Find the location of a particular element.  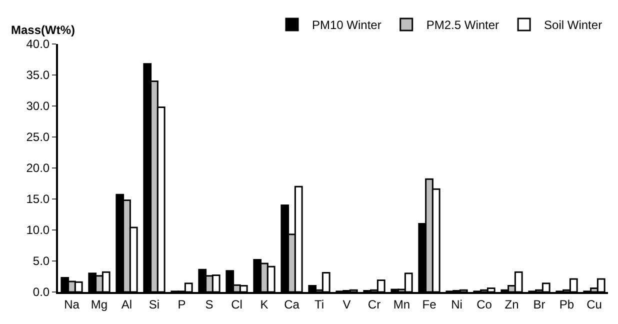

y-tick-label: 20.0 is located at coordinates (38, 168).